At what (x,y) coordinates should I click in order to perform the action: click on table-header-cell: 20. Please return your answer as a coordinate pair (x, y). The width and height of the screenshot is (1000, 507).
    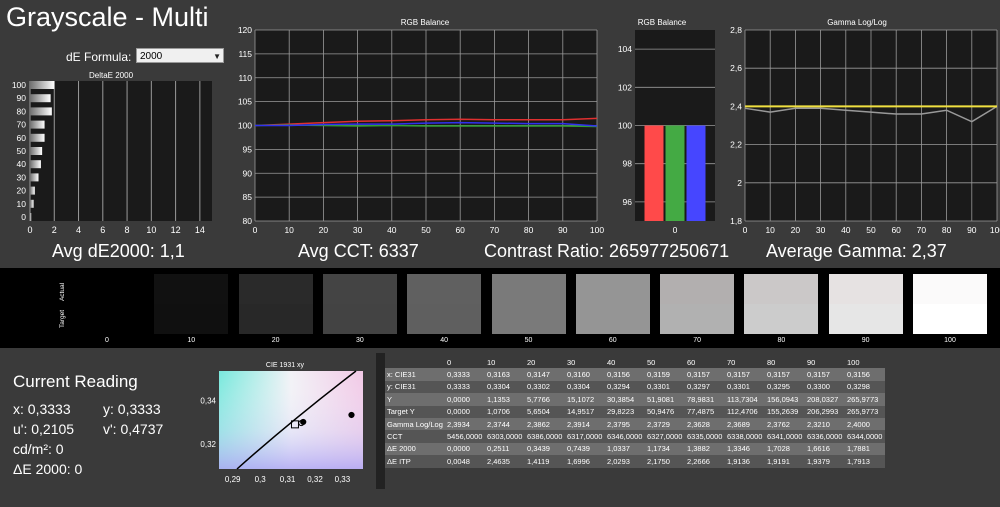
    Looking at the image, I should click on (545, 362).